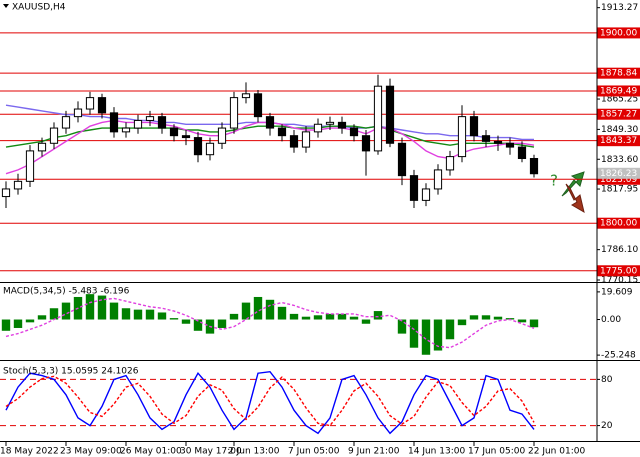 The width and height of the screenshot is (640, 457). I want to click on question-mark: ?, so click(554, 181).